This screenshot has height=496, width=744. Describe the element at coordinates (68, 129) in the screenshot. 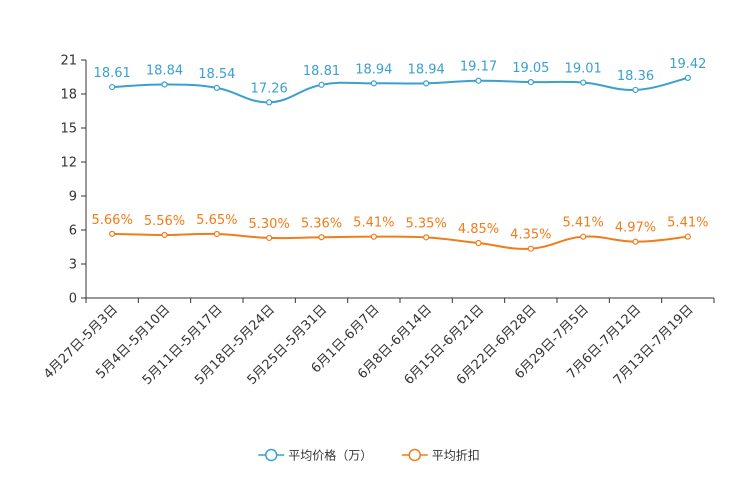

I see `y-tick-label: 15` at that location.